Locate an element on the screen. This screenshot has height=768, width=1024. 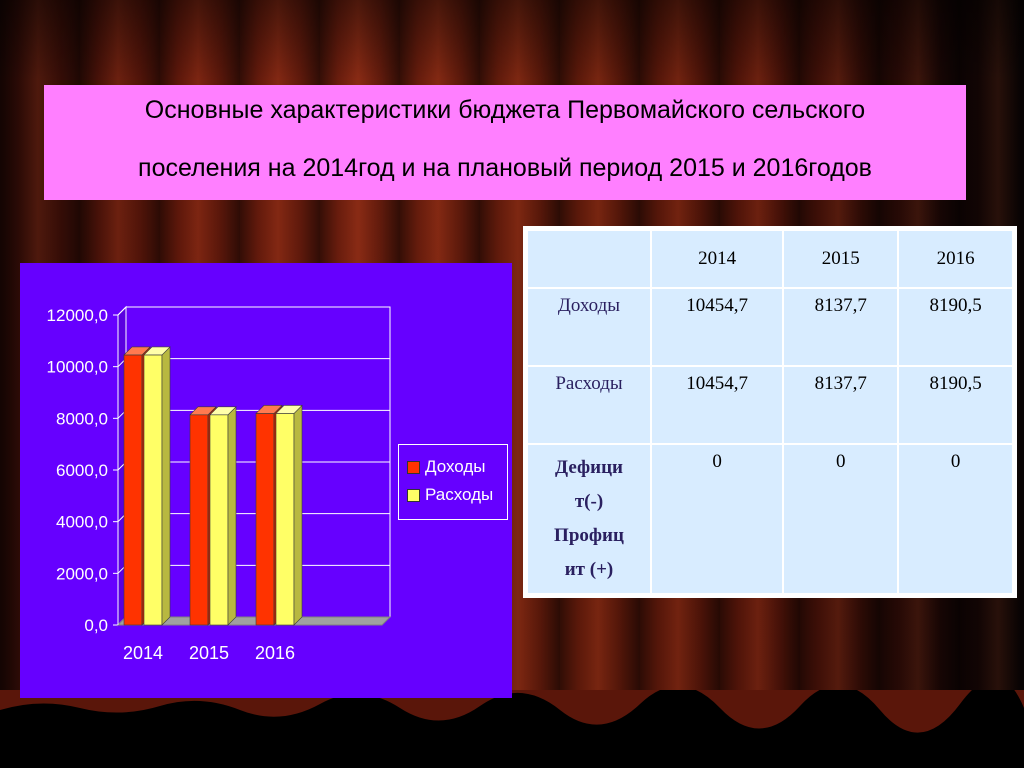
chart-gridline is located at coordinates (253, 311).